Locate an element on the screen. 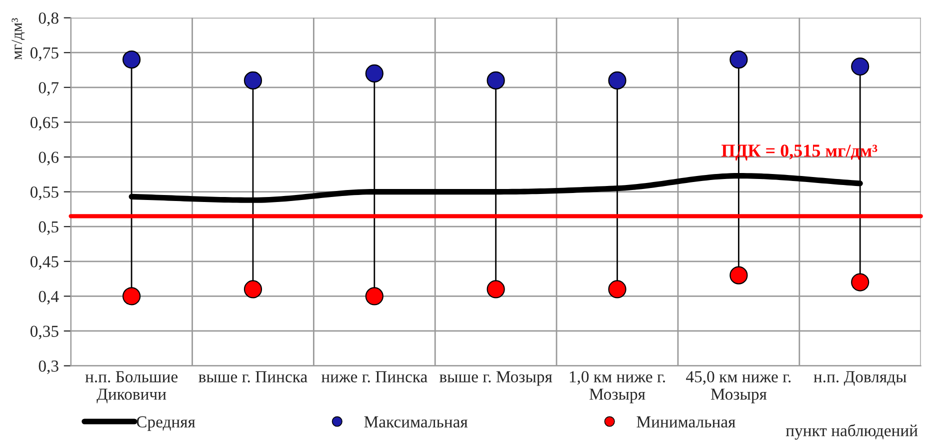 Image resolution: width=932 pixels, height=445 pixels. y-tick-label: 0,35 is located at coordinates (44, 333).